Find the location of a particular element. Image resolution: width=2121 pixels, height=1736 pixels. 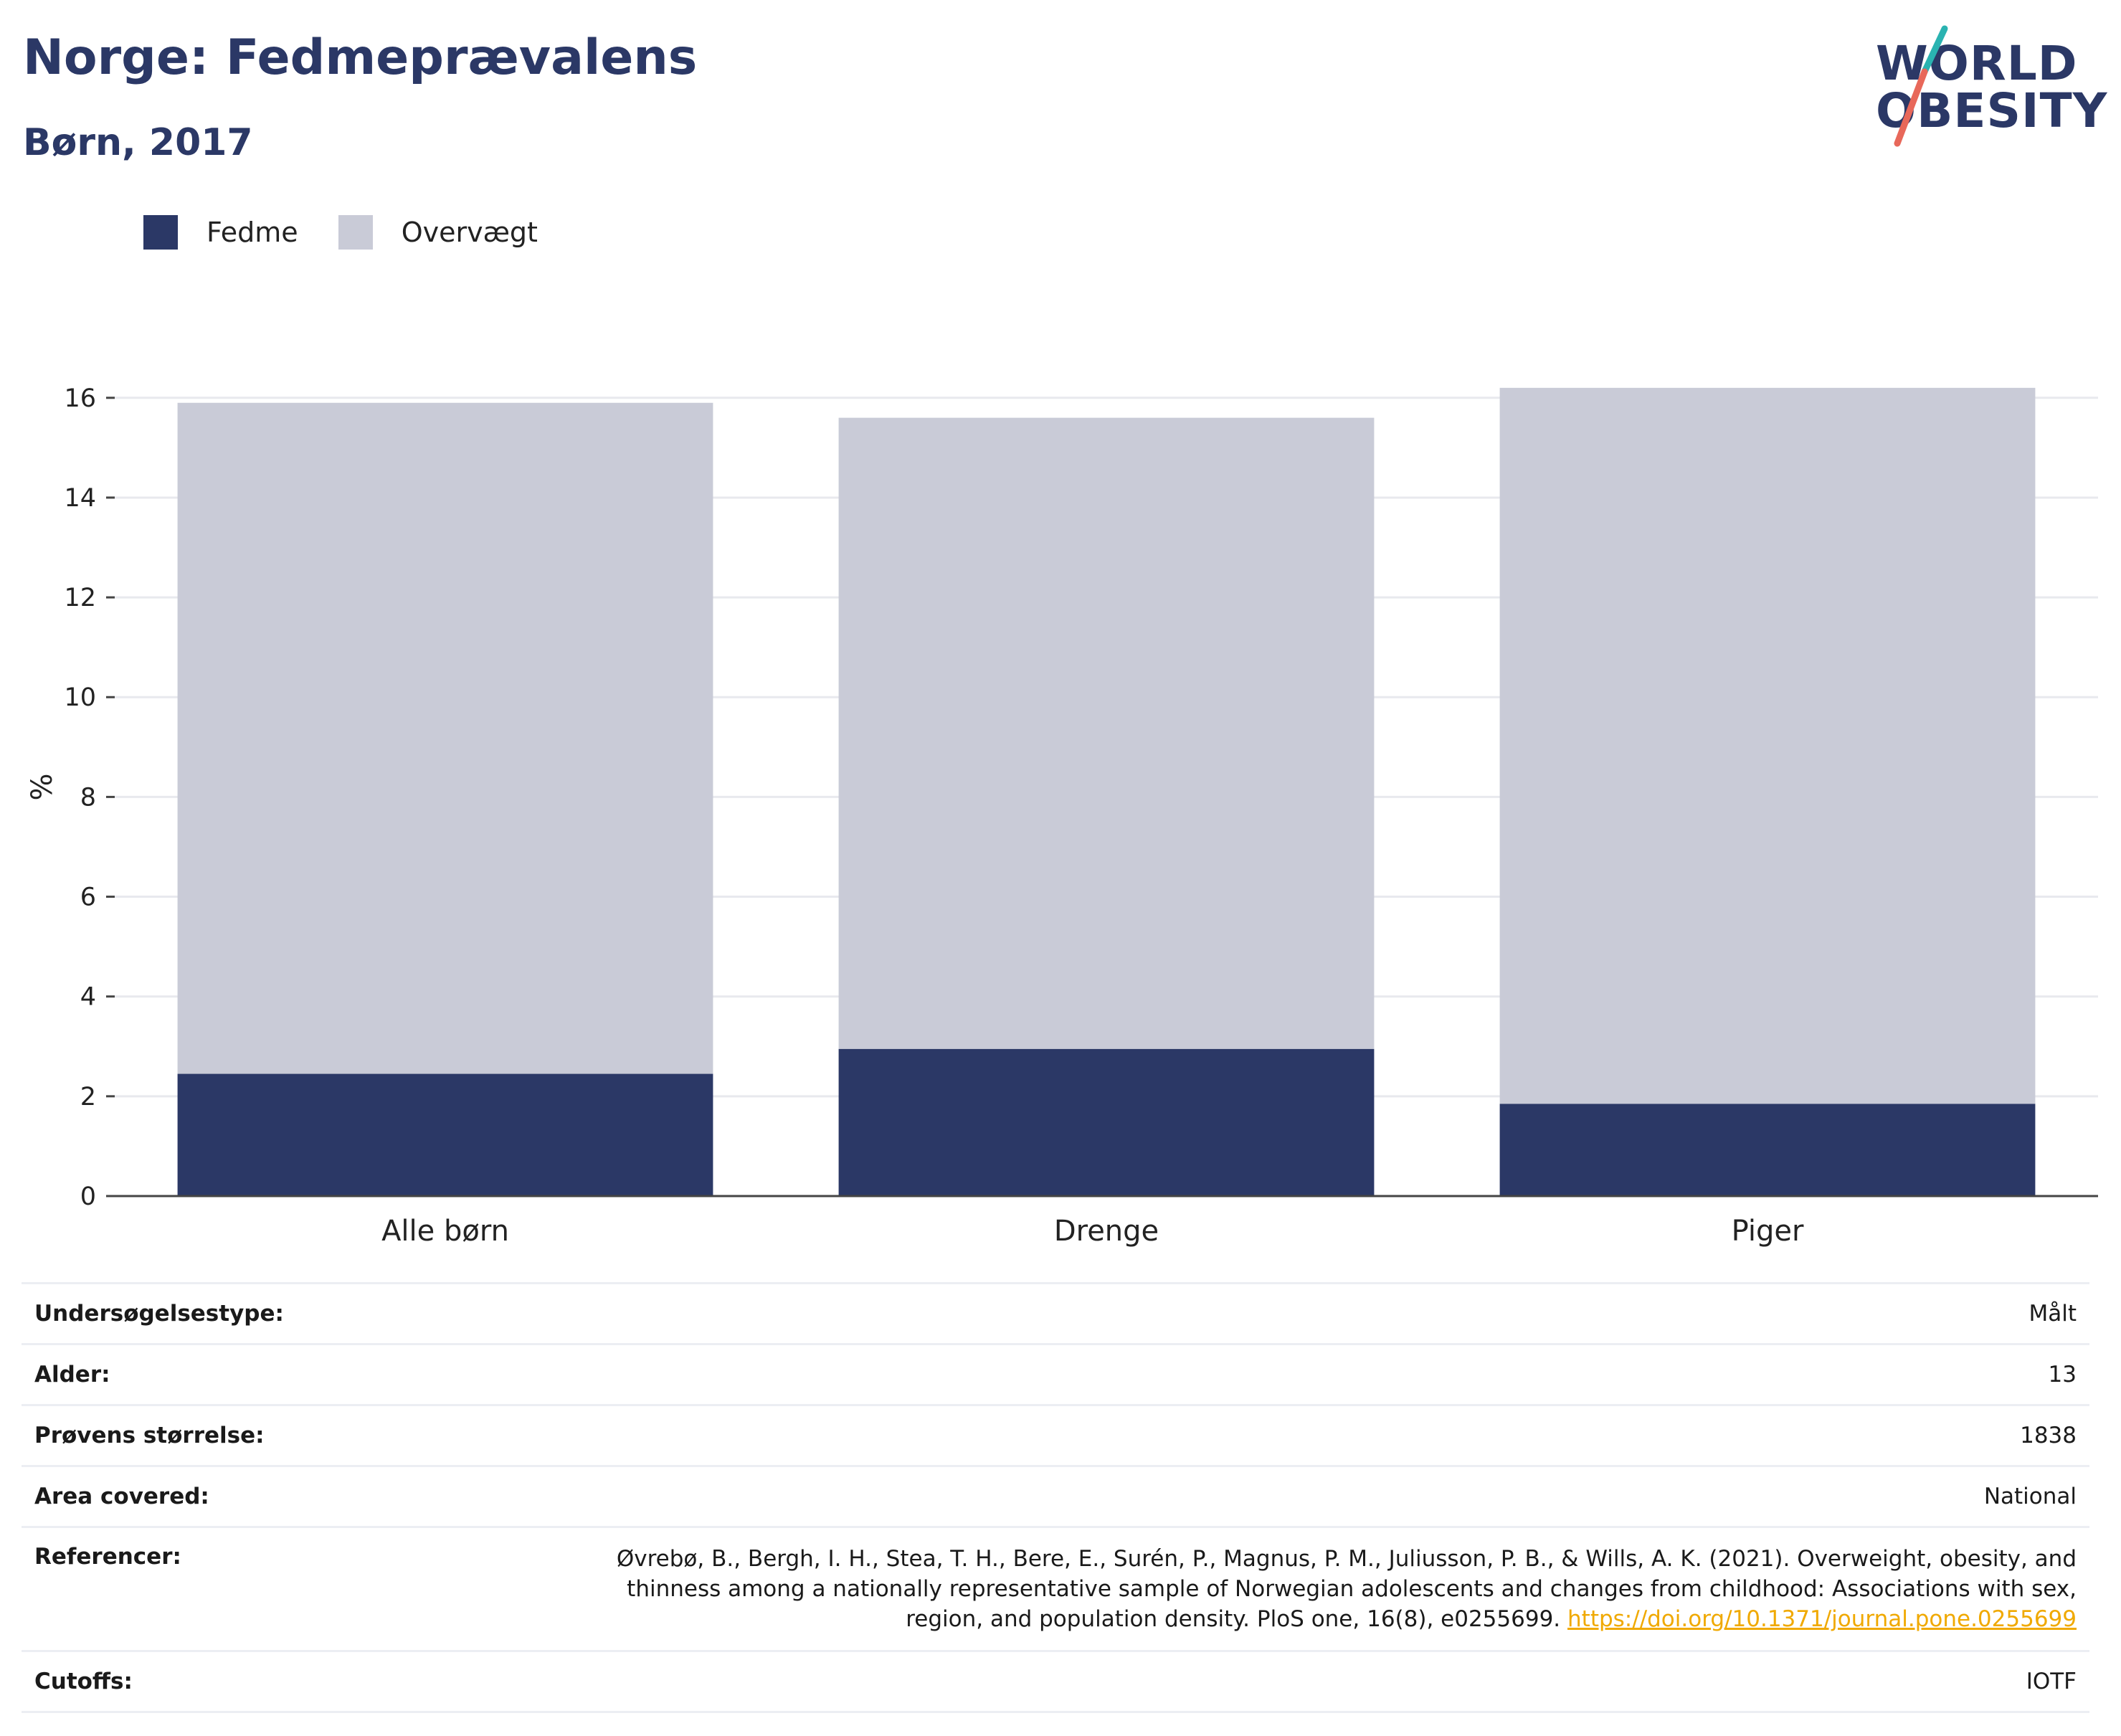

legend-label-fedme: Fedme is located at coordinates (252, 232).